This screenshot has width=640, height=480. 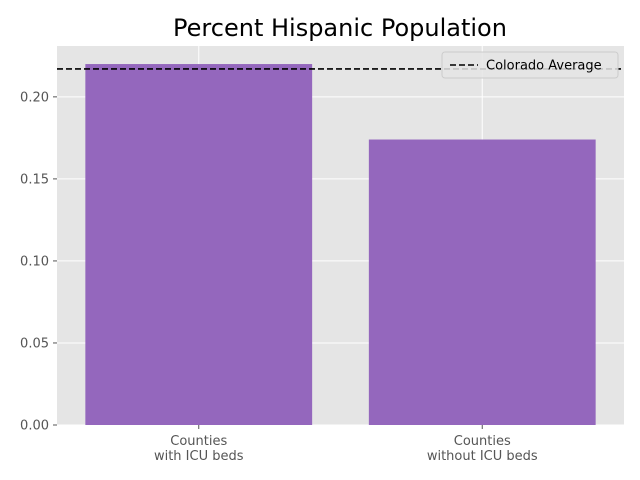 I want to click on y-tick-label: 0.20, so click(x=34, y=97).